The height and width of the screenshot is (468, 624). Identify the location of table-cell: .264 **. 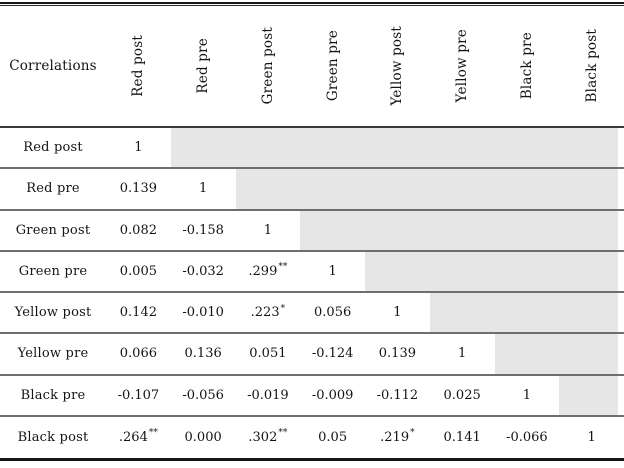
(138, 436).